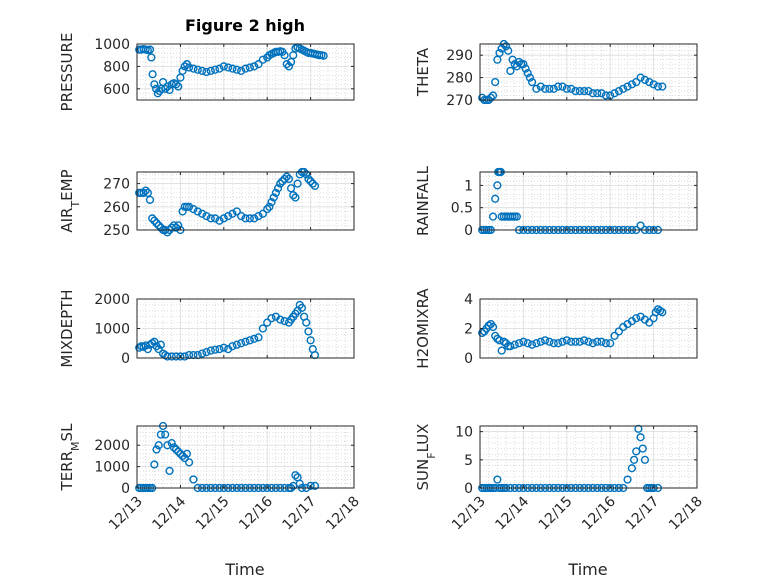 The width and height of the screenshot is (778, 583). What do you see at coordinates (468, 186) in the screenshot?
I see `y-tick-label: 1` at bounding box center [468, 186].